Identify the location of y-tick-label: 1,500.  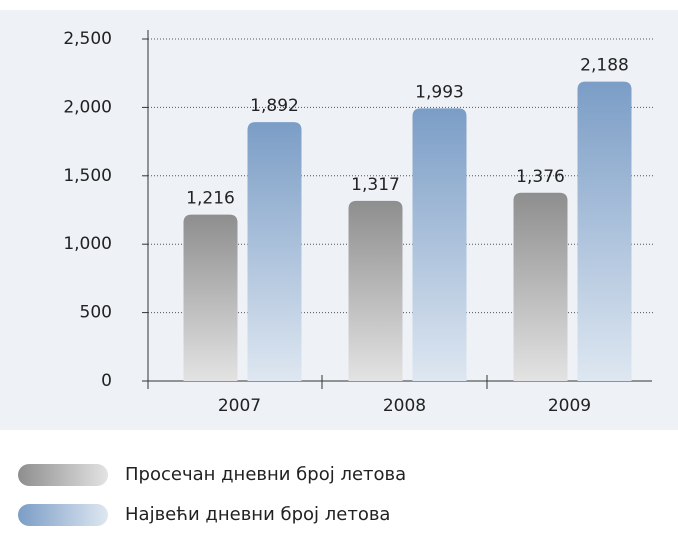
(87, 176).